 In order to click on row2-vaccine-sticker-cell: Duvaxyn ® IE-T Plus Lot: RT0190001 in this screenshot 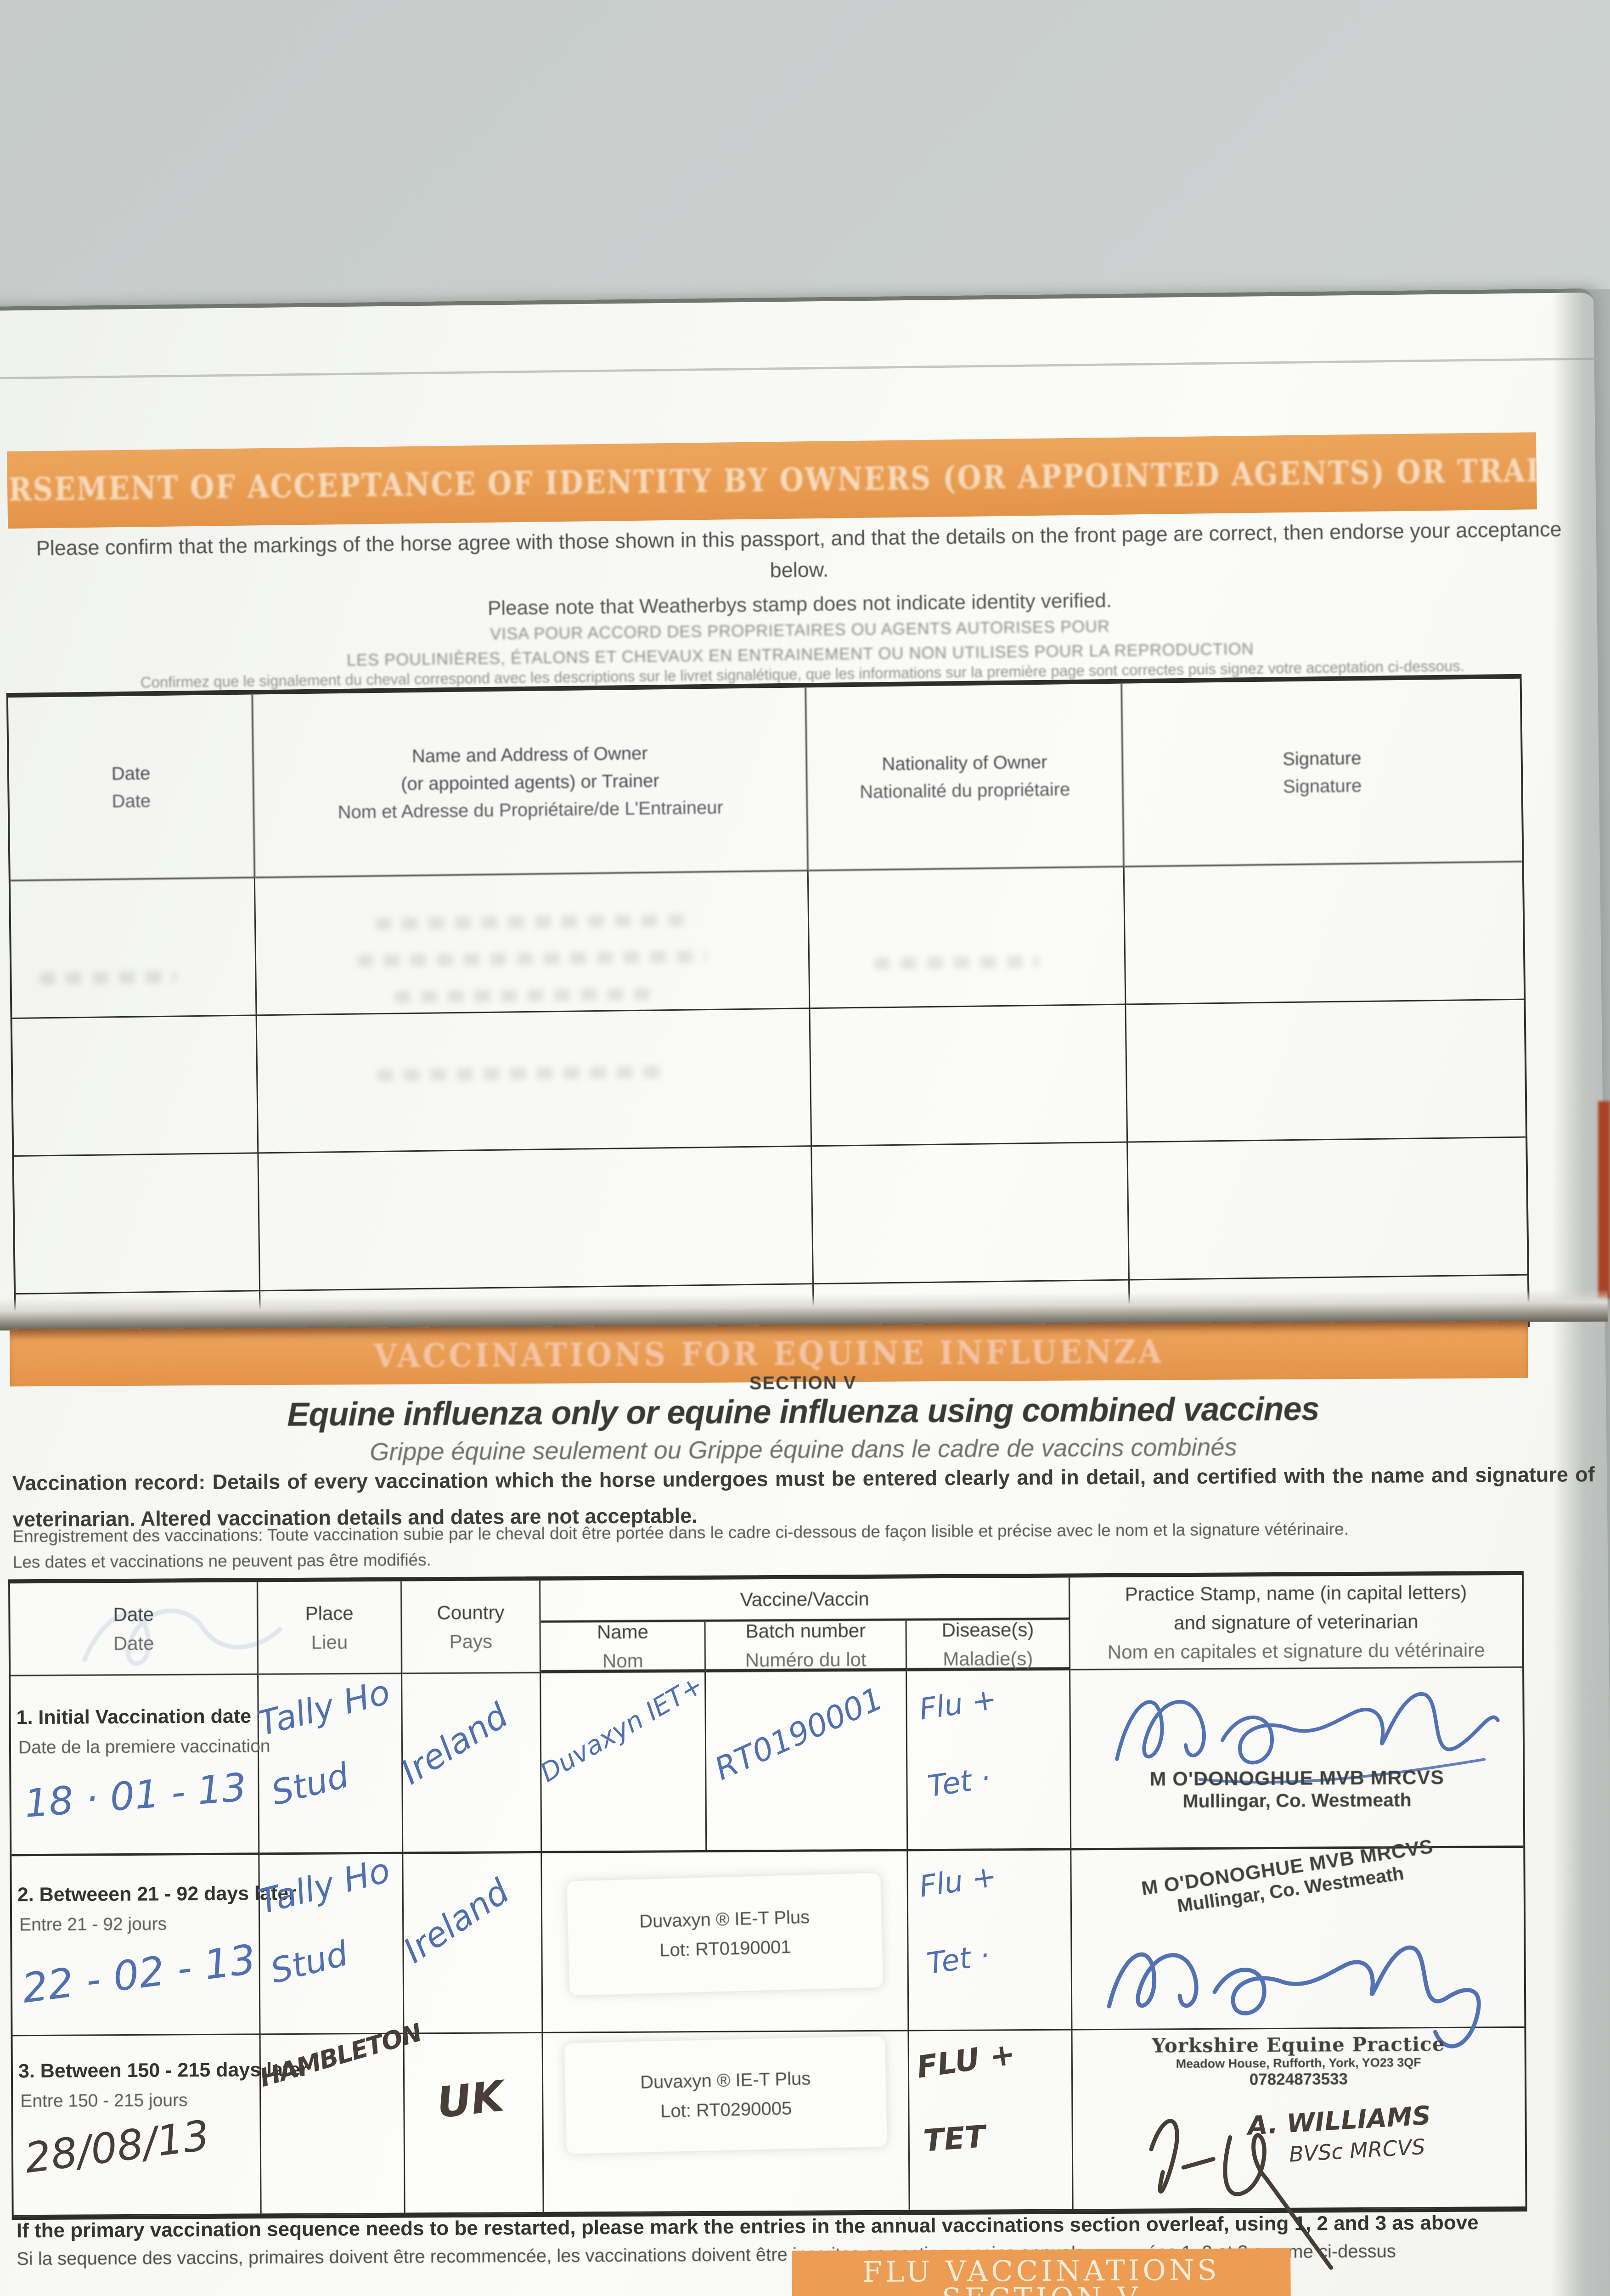, I will do `click(726, 1942)`.